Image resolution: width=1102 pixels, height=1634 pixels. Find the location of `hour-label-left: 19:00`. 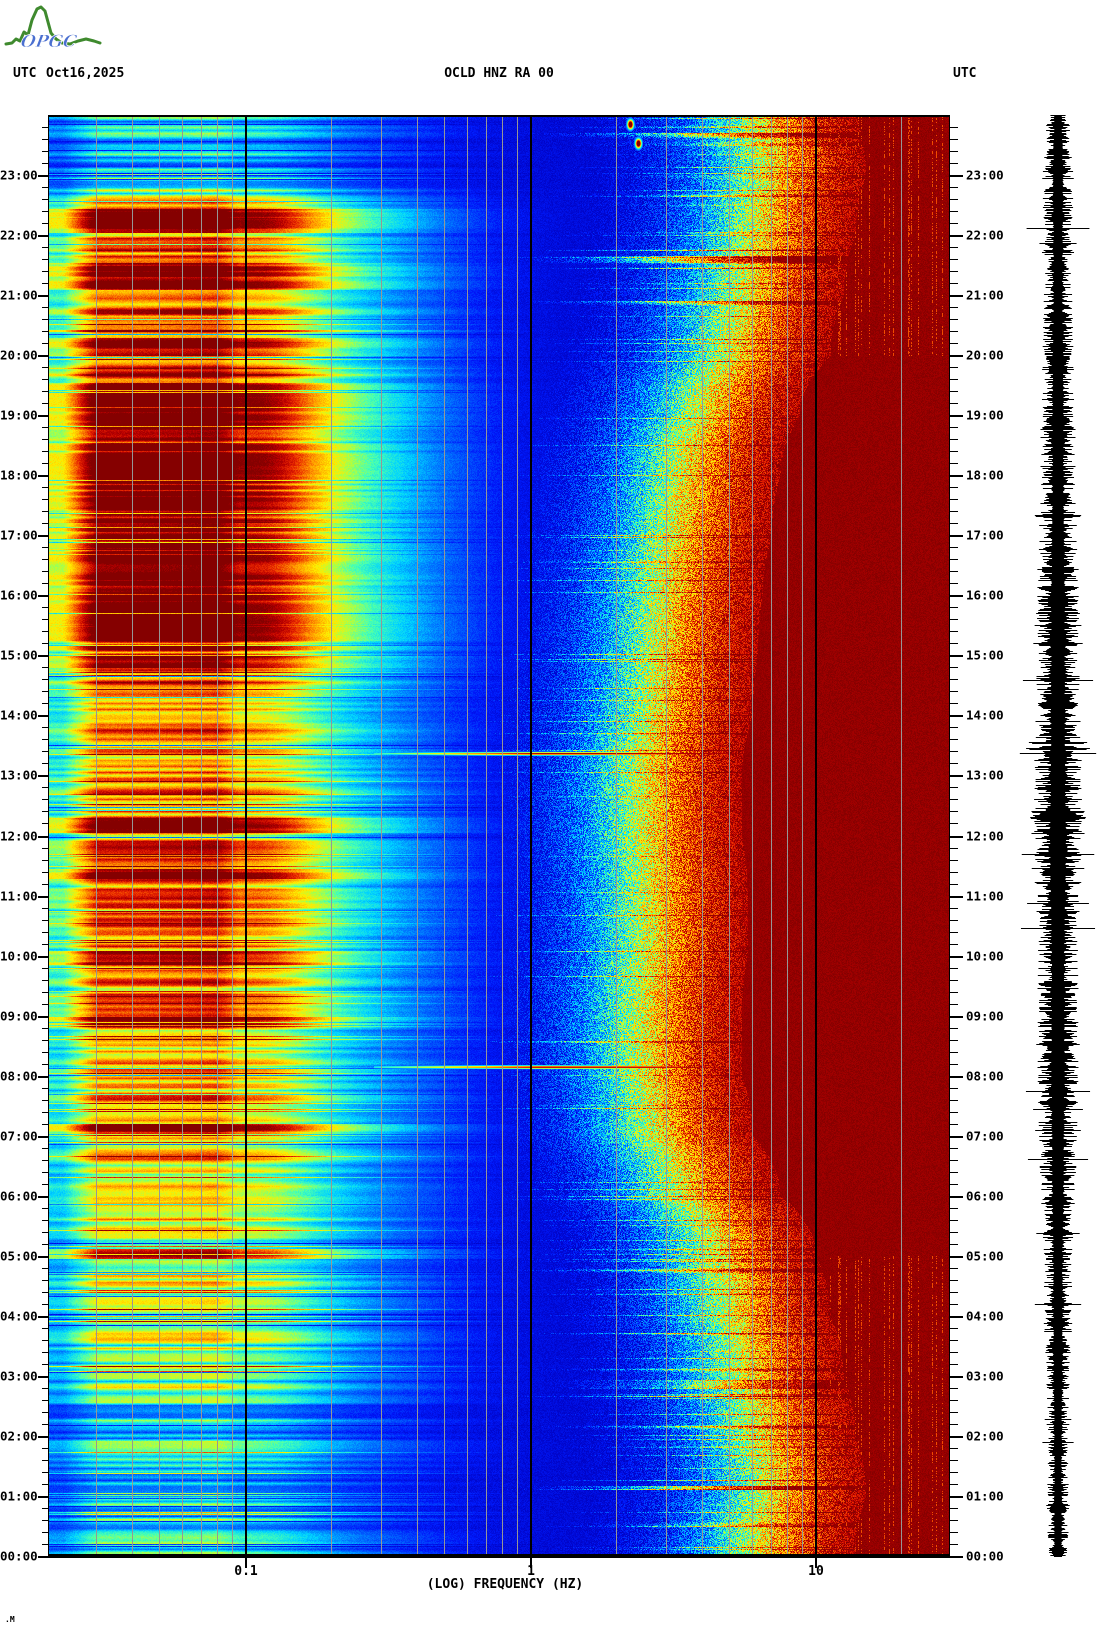

hour-label-left: 19:00 is located at coordinates (19, 415).